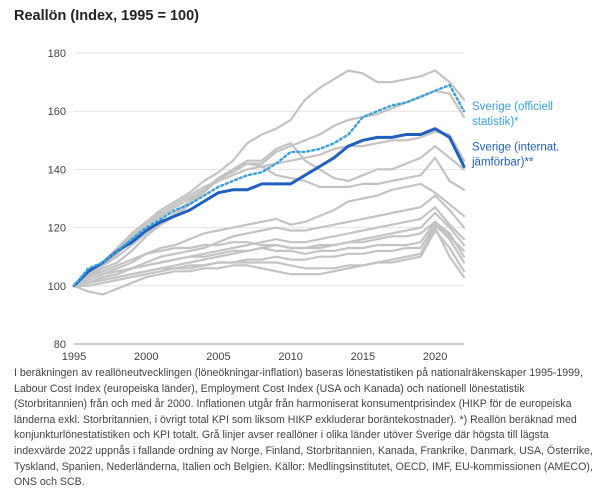  Describe the element at coordinates (146, 357) in the screenshot. I see `x-tick-label-2000: 2000` at that location.